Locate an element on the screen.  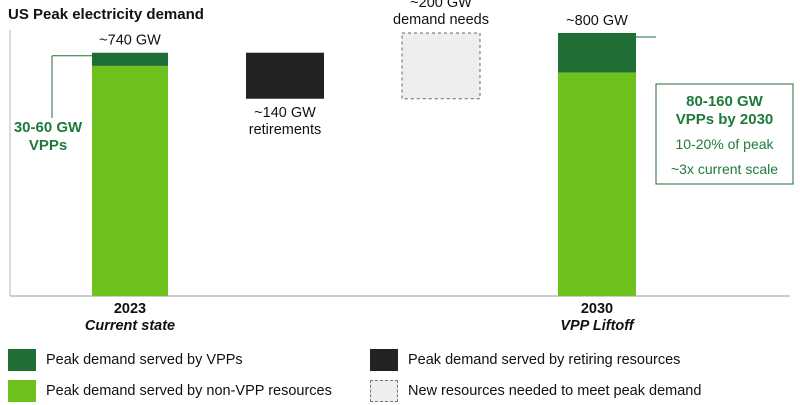
category-label-2023: 2023 is located at coordinates (130, 309).